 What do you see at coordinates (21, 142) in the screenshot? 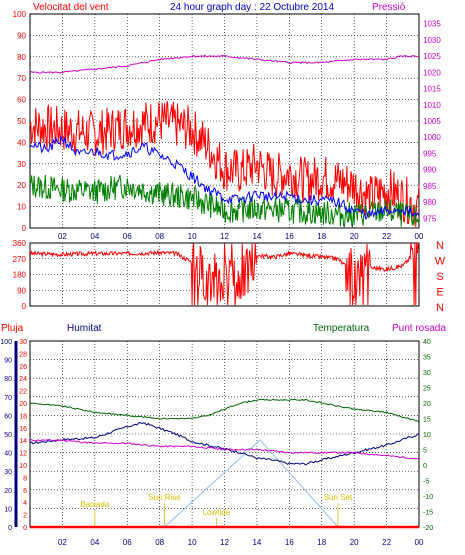
I see `wind-y-tick-label: 40` at bounding box center [21, 142].